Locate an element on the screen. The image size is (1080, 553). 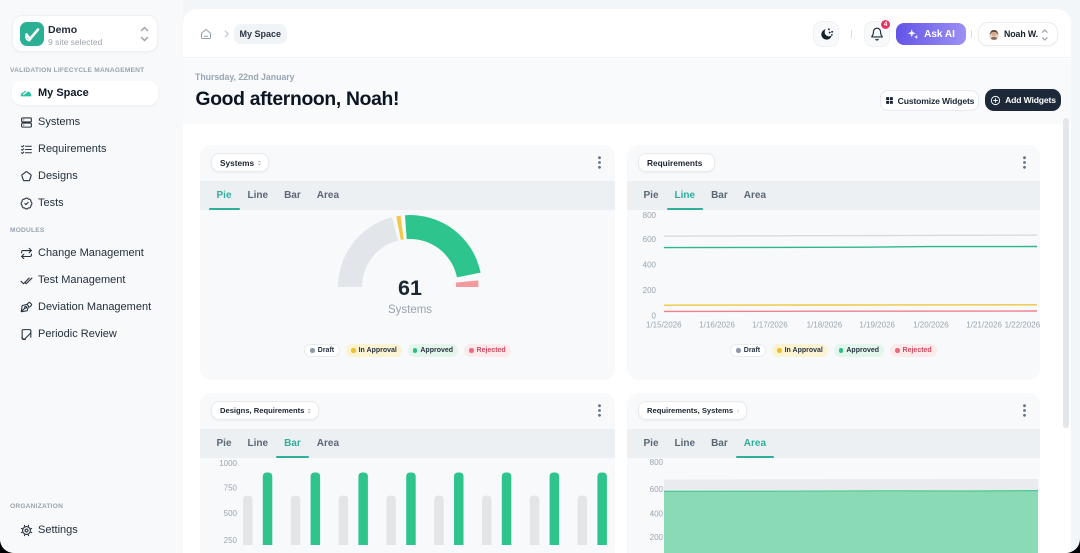
svg-text: 0 is located at coordinates (654, 316).